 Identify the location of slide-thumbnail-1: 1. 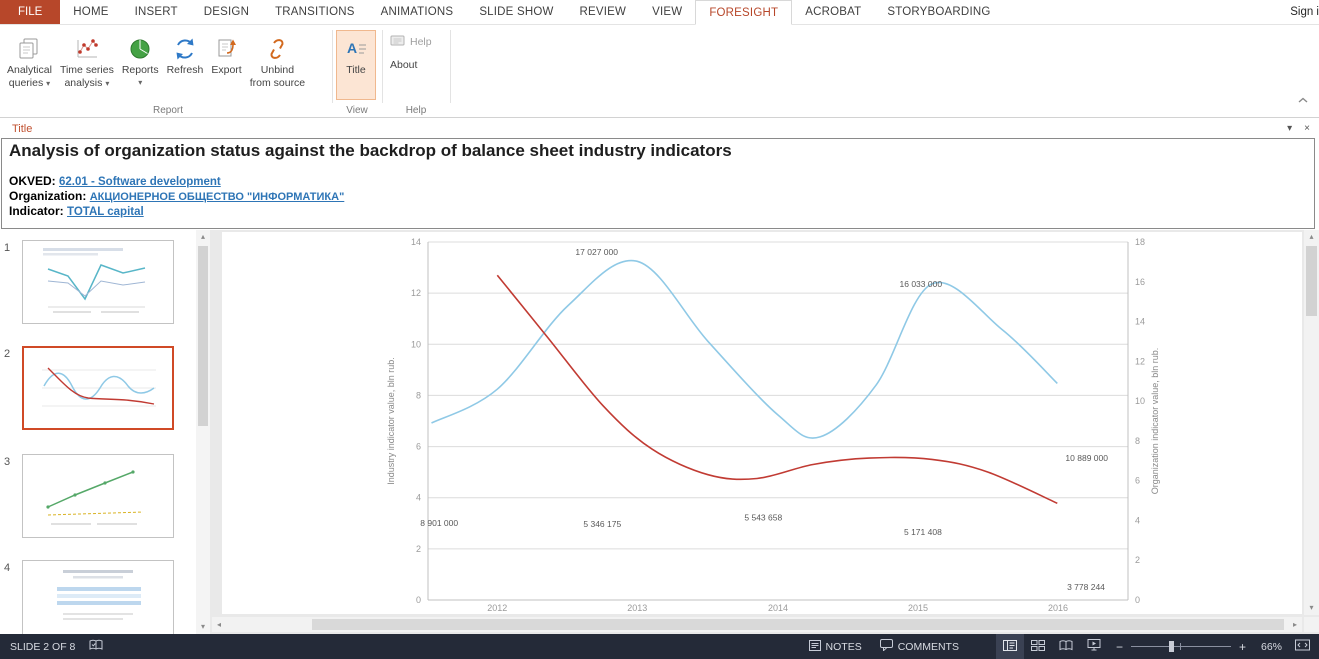
(89, 282).